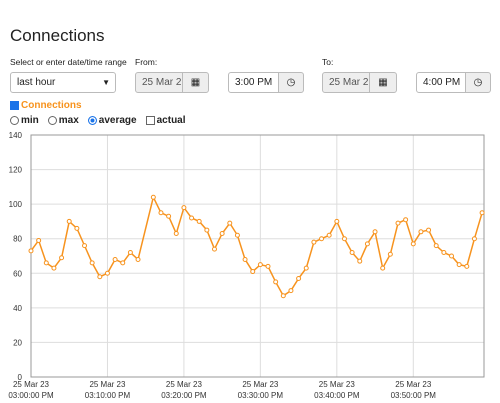 Image resolution: width=500 pixels, height=403 pixels. I want to click on x-tick-time: 03:00:00 PM, so click(31, 395).